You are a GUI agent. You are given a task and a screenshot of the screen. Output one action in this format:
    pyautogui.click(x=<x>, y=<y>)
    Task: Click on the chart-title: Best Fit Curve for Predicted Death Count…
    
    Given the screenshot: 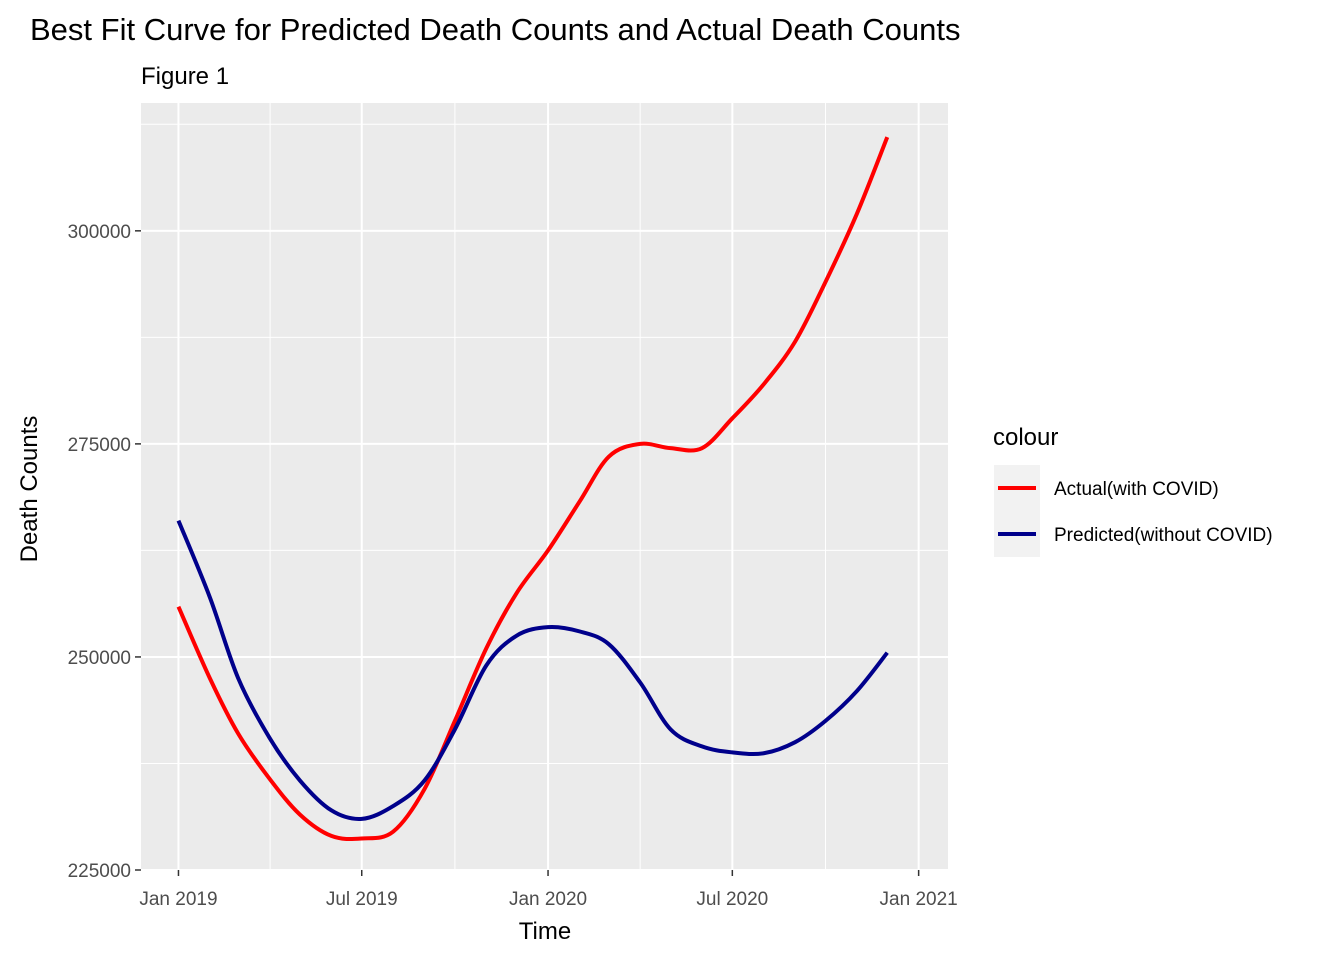 What is the action you would take?
    pyautogui.click(x=495, y=29)
    